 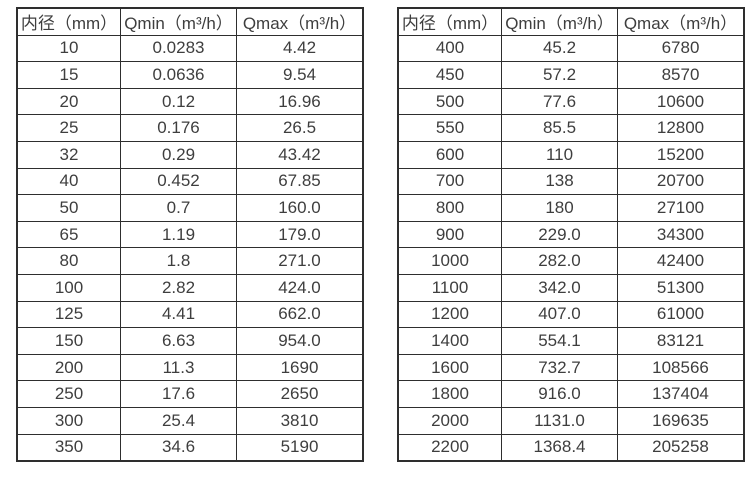 I want to click on table-row: 32 0.29 43.42, so click(x=190, y=154).